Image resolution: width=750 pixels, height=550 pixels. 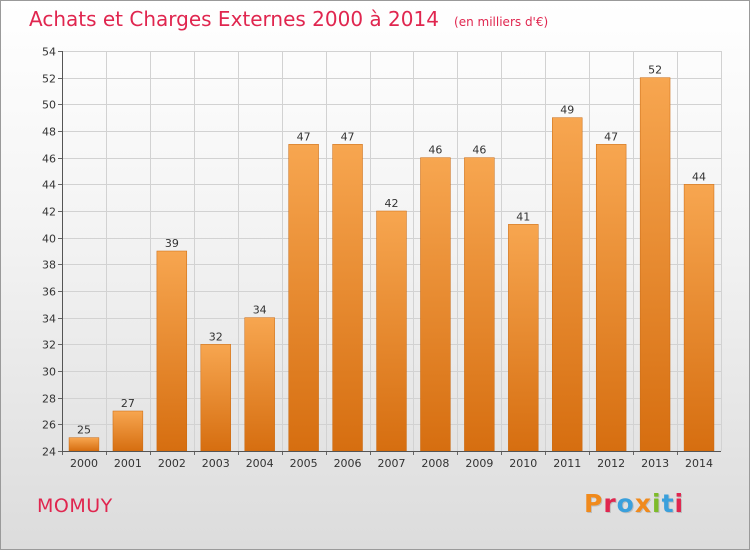 I want to click on logo-letter: o, so click(x=625, y=503).